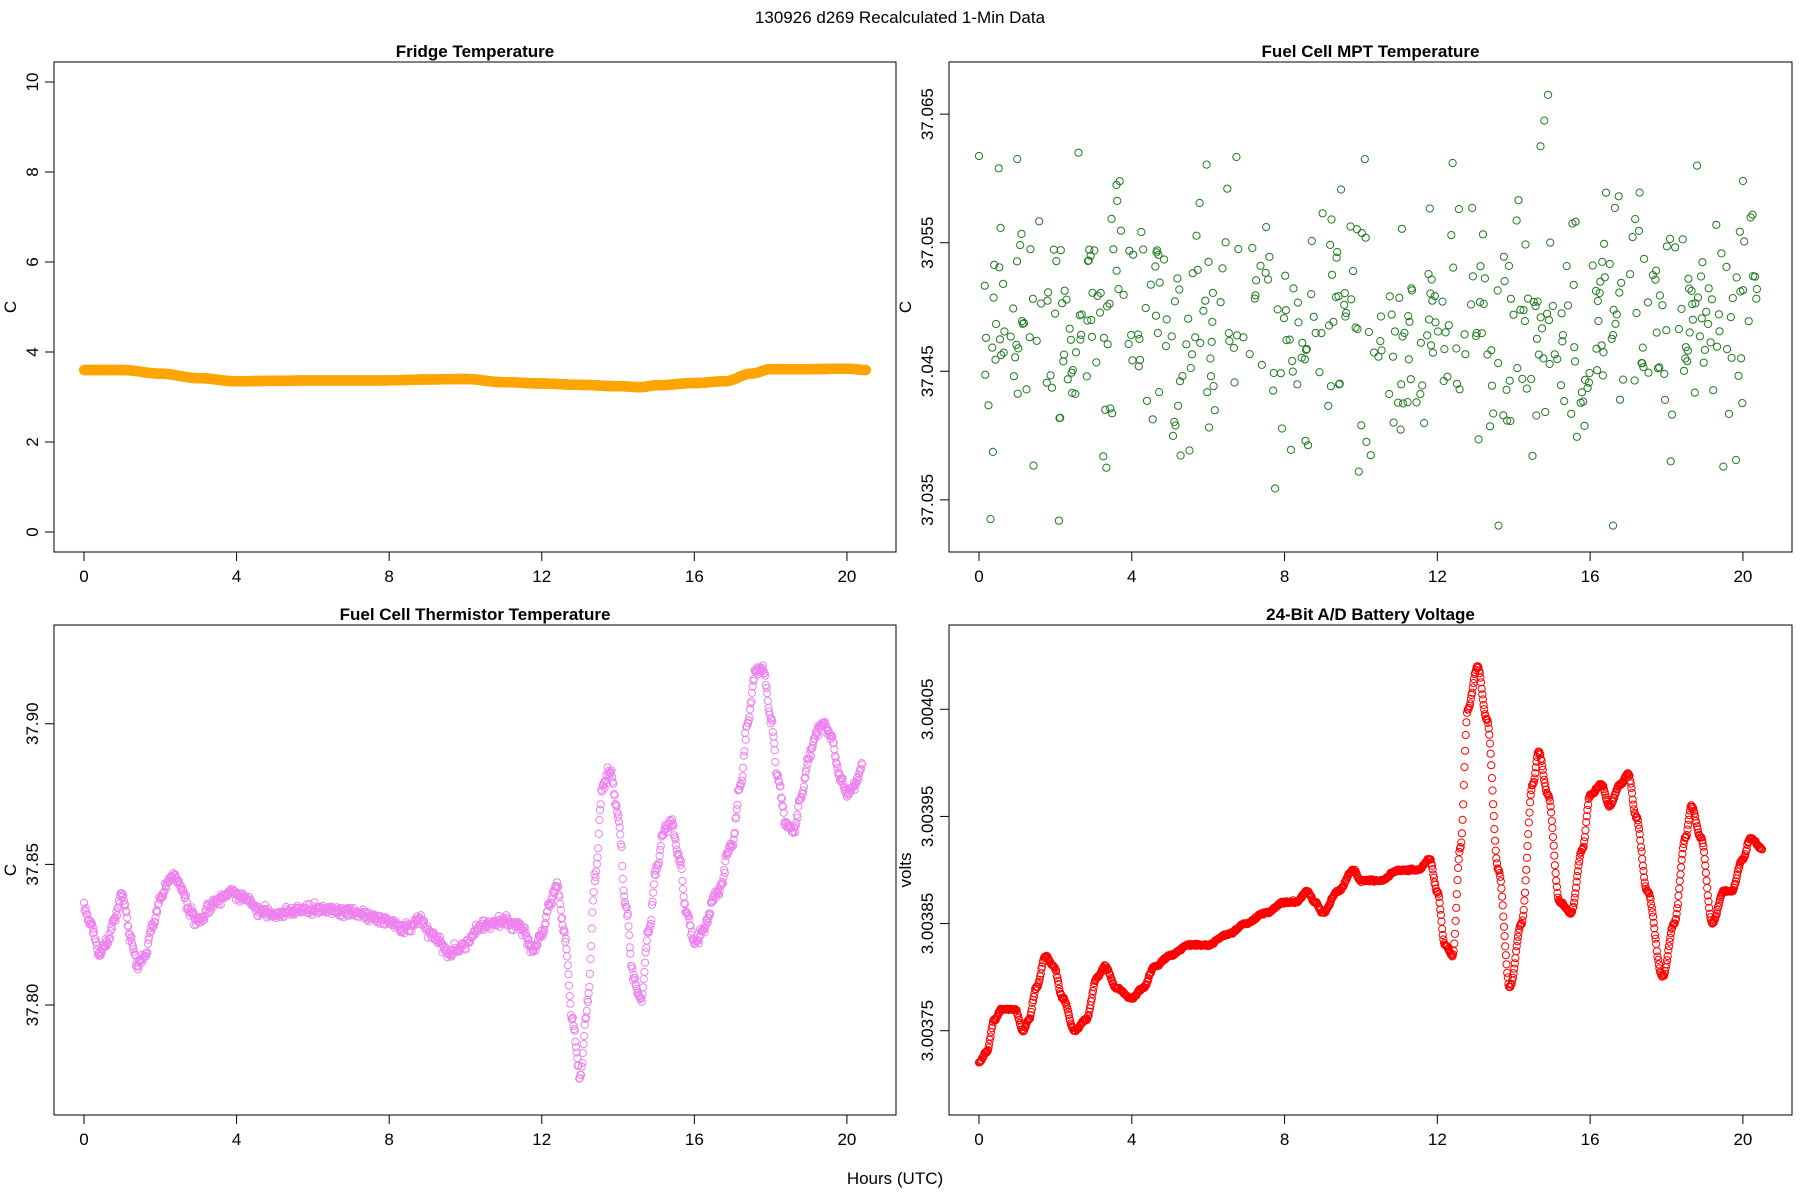  I want to click on y-tick-label: 0, so click(32, 531).